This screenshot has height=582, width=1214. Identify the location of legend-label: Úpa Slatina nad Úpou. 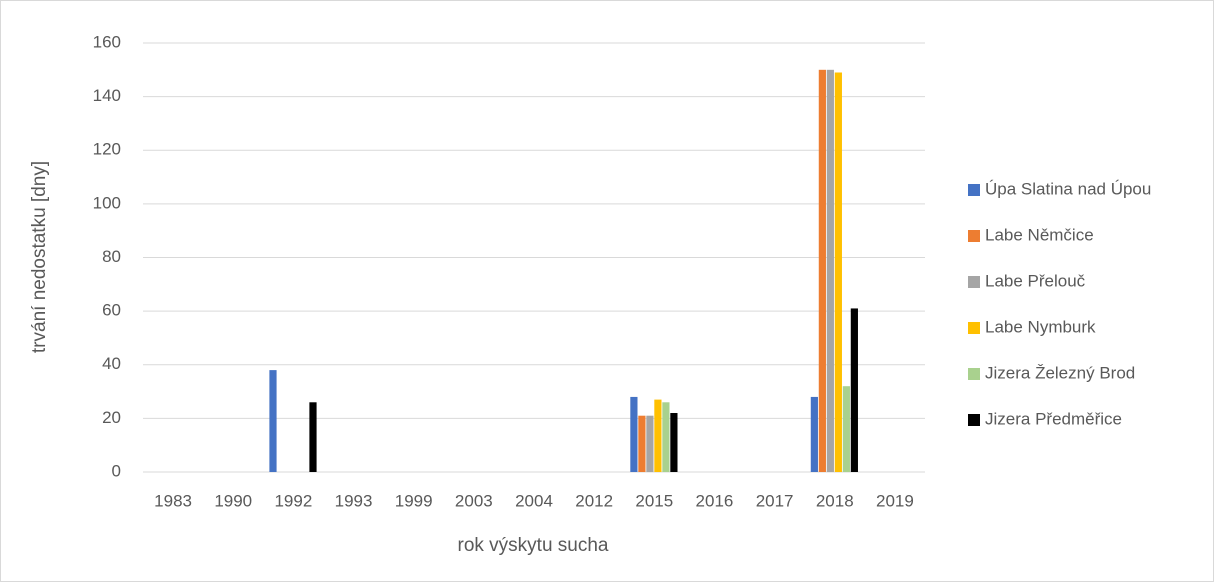
(1068, 188).